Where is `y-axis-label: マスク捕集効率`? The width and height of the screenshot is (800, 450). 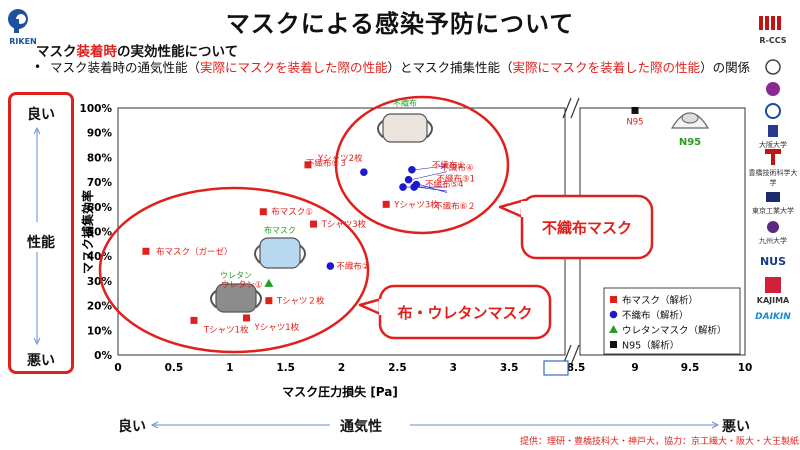
y-axis-label: マスク捕集効率 is located at coordinates (87, 232).